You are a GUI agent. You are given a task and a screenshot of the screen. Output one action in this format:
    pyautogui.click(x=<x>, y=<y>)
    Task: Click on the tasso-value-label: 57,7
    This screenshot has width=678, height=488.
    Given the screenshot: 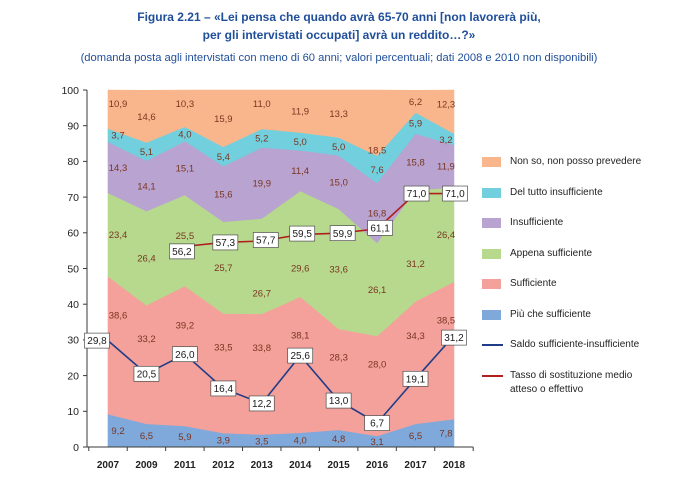 What is the action you would take?
    pyautogui.click(x=266, y=241)
    